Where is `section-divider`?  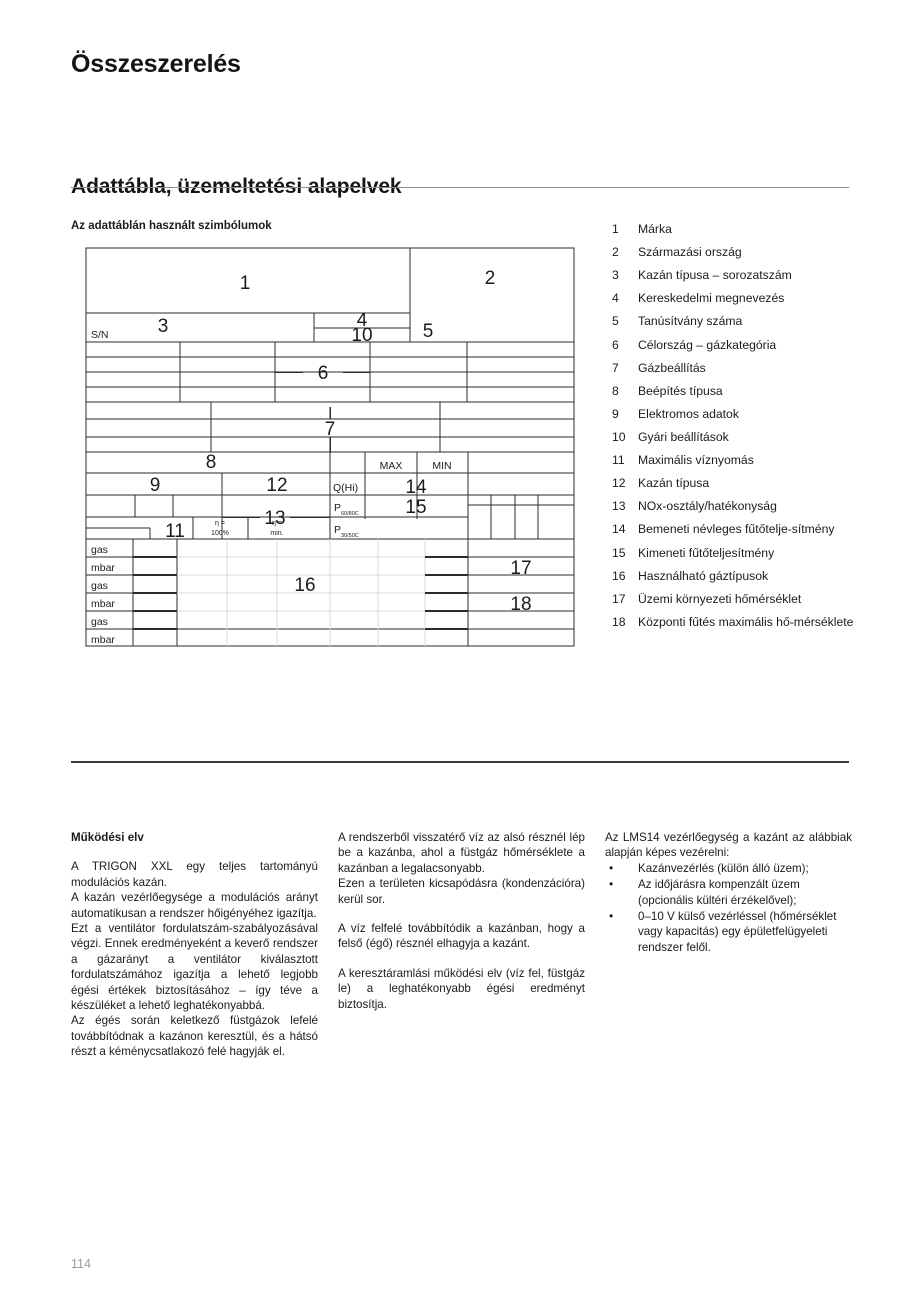 section-divider is located at coordinates (460, 187).